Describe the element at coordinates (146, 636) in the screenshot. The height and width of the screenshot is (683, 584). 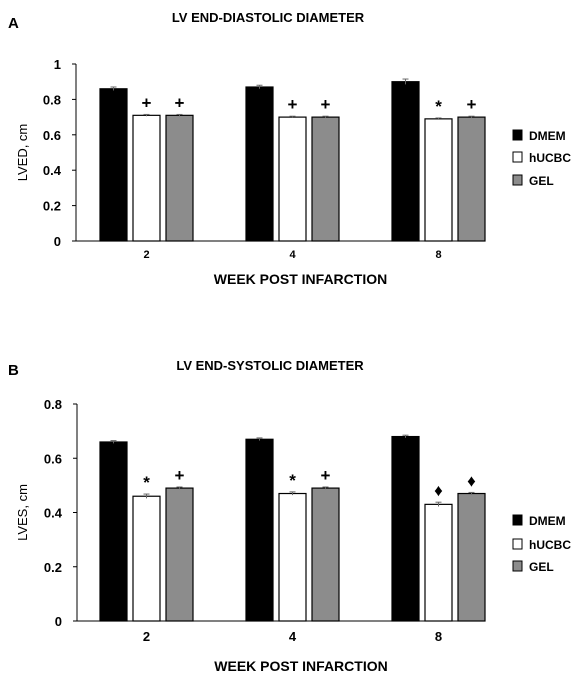
I see `chart-b-x-tick-label-2: 2` at that location.